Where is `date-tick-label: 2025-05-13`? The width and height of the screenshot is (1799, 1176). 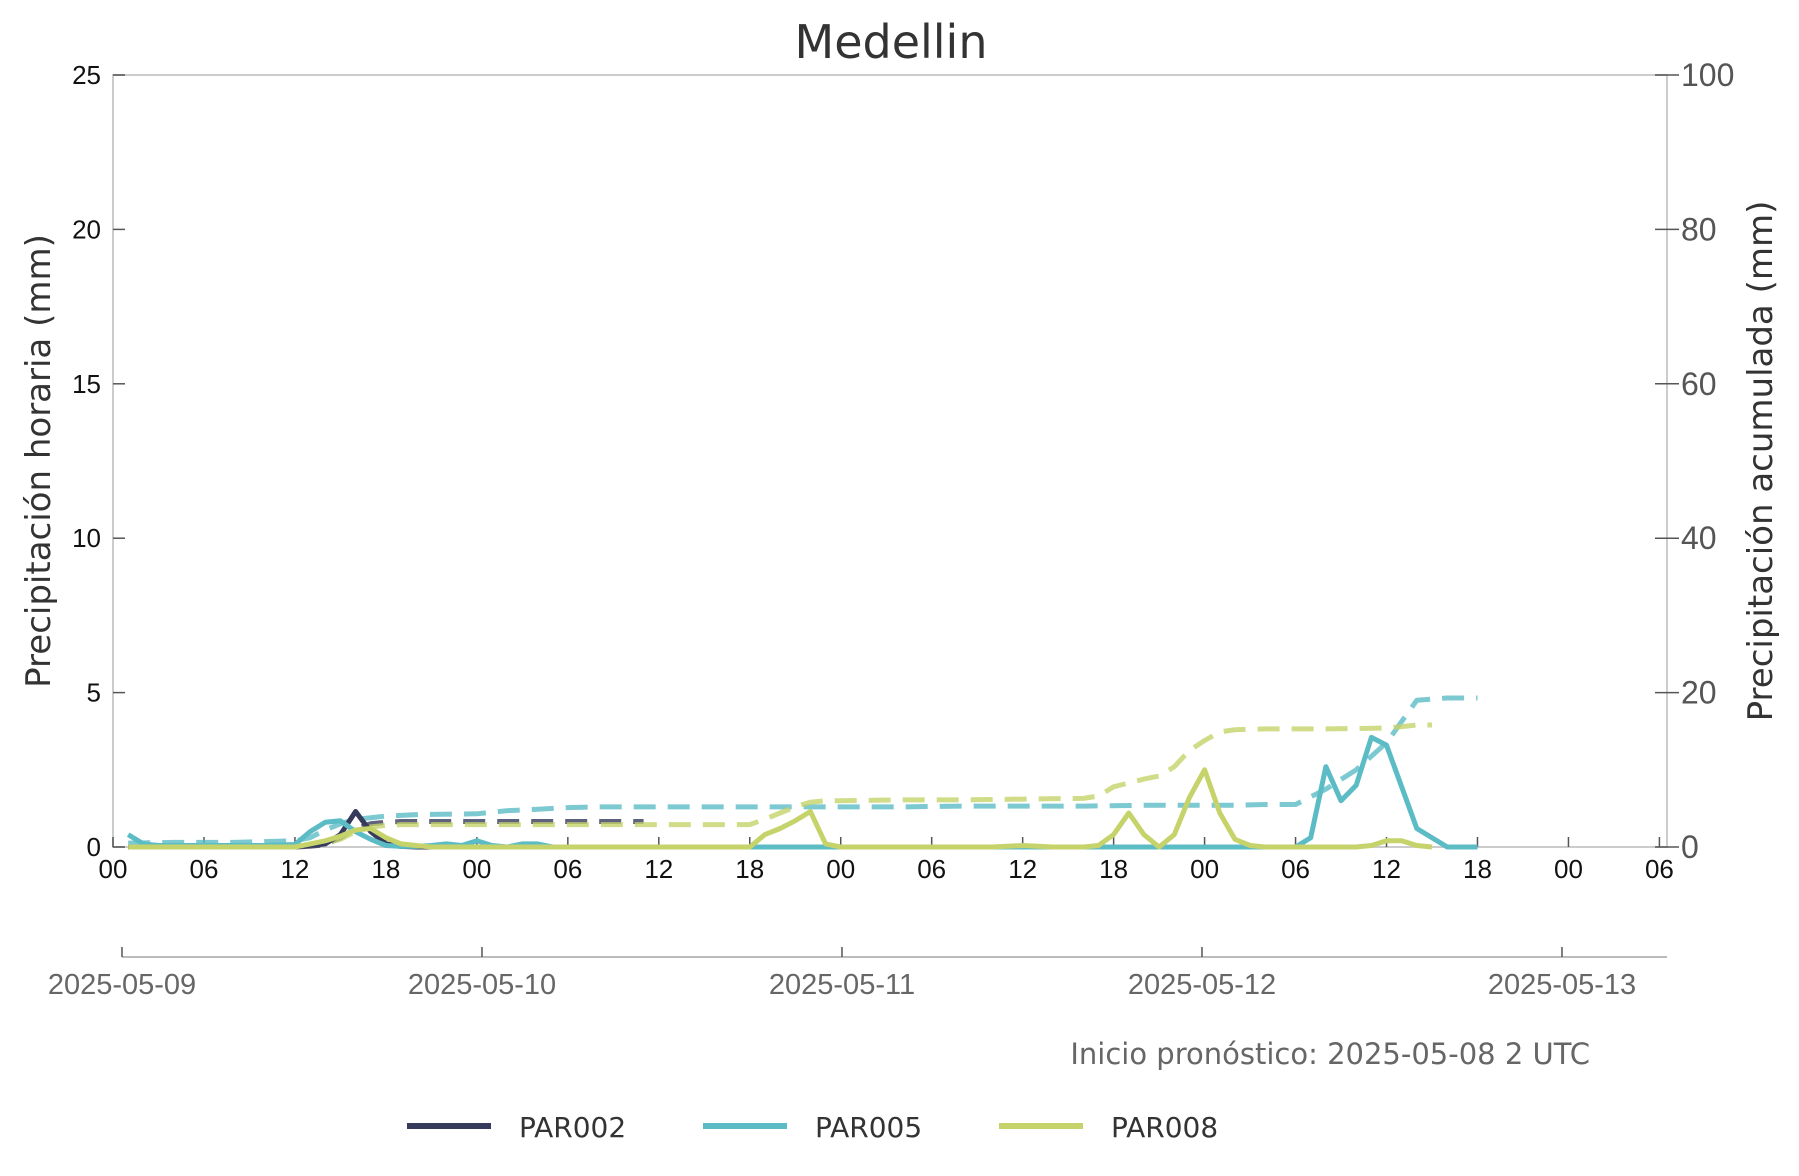 date-tick-label: 2025-05-13 is located at coordinates (1562, 985).